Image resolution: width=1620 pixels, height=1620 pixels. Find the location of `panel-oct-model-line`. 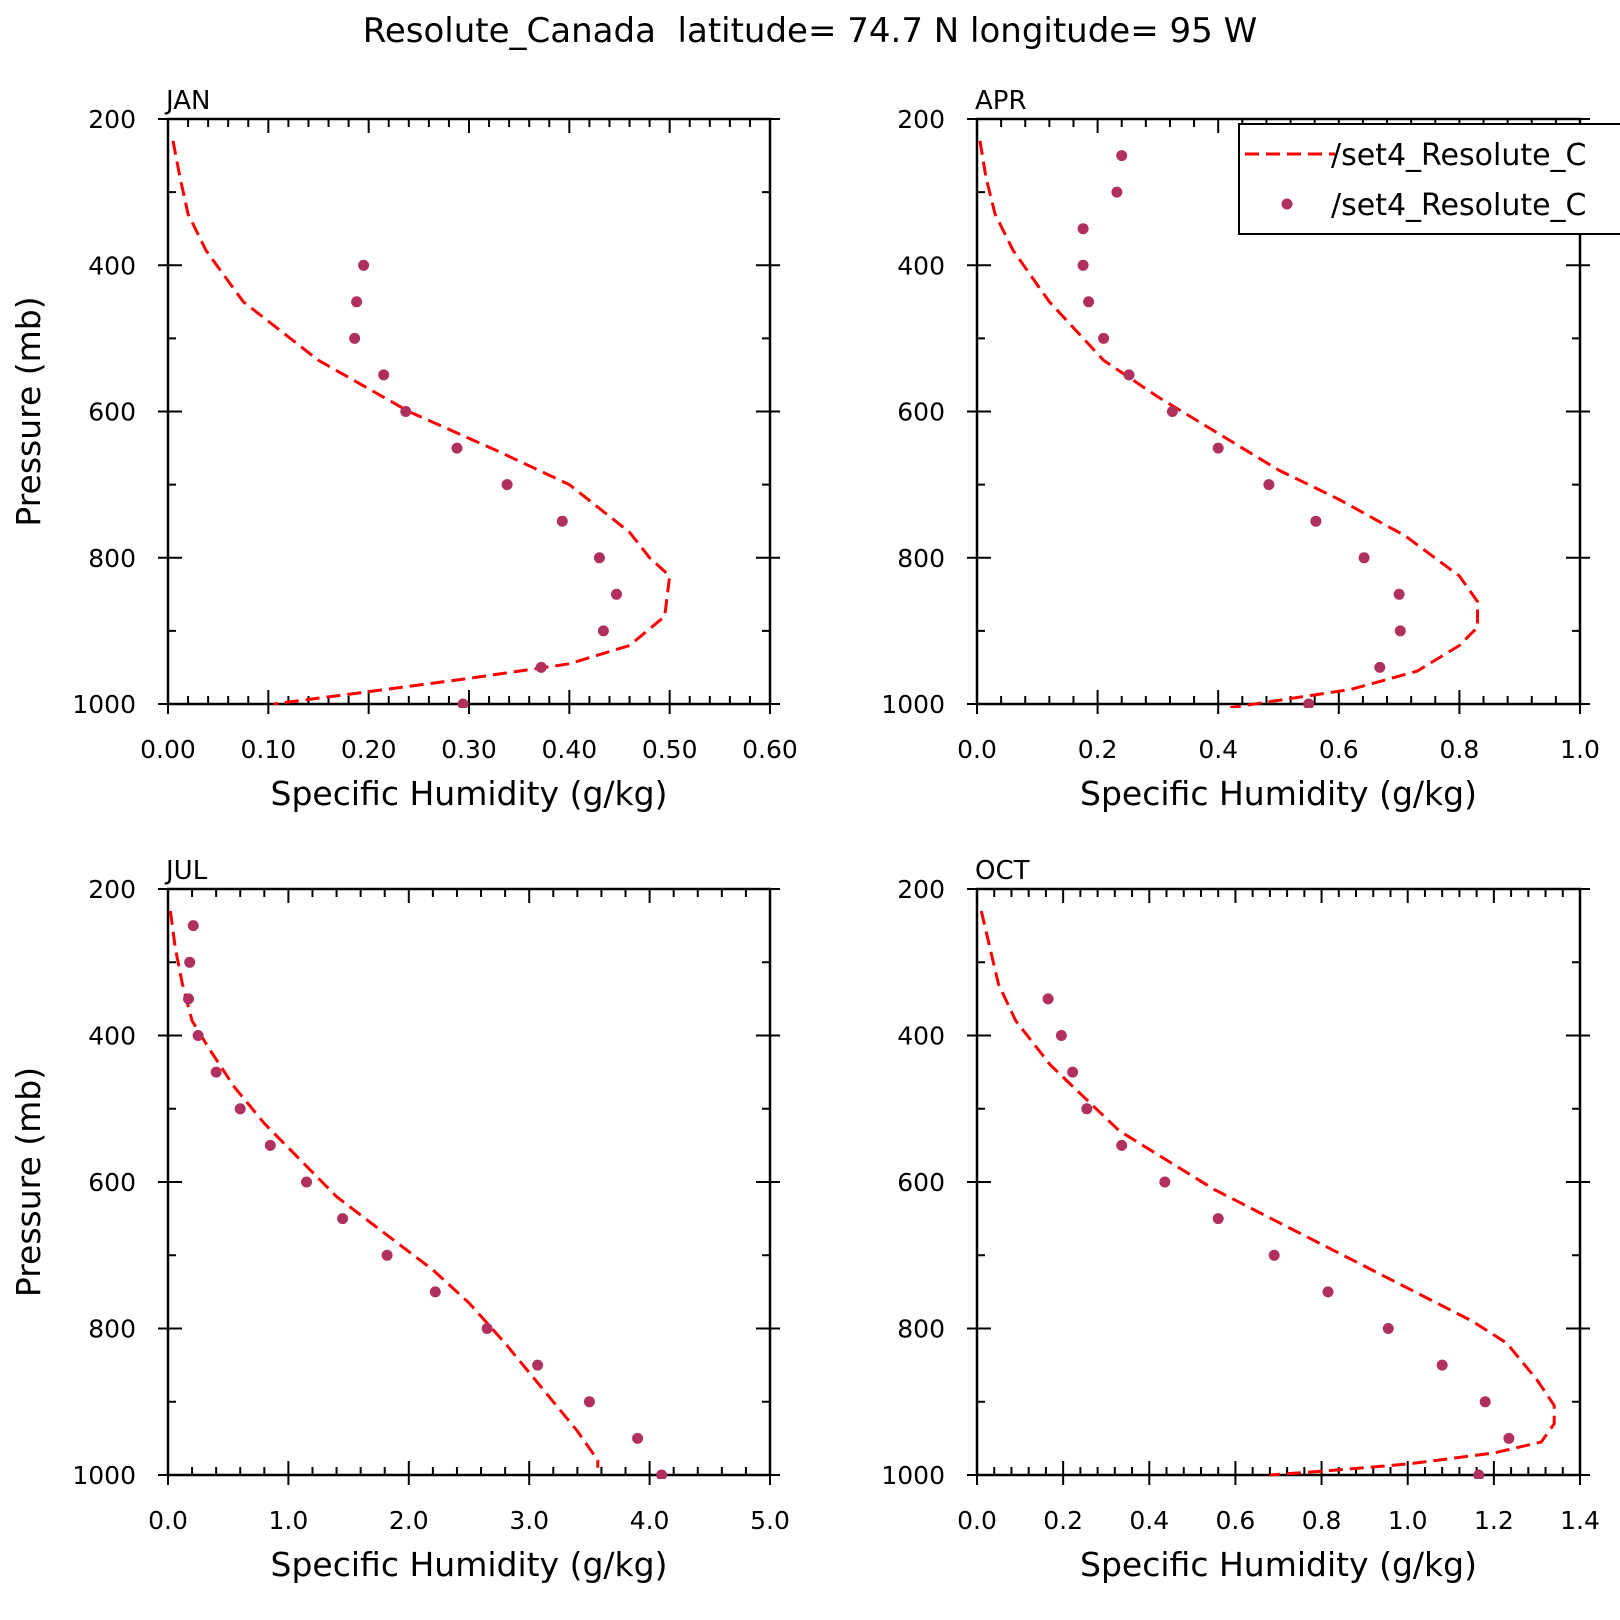

panel-oct-model-line is located at coordinates (1267, 1193).